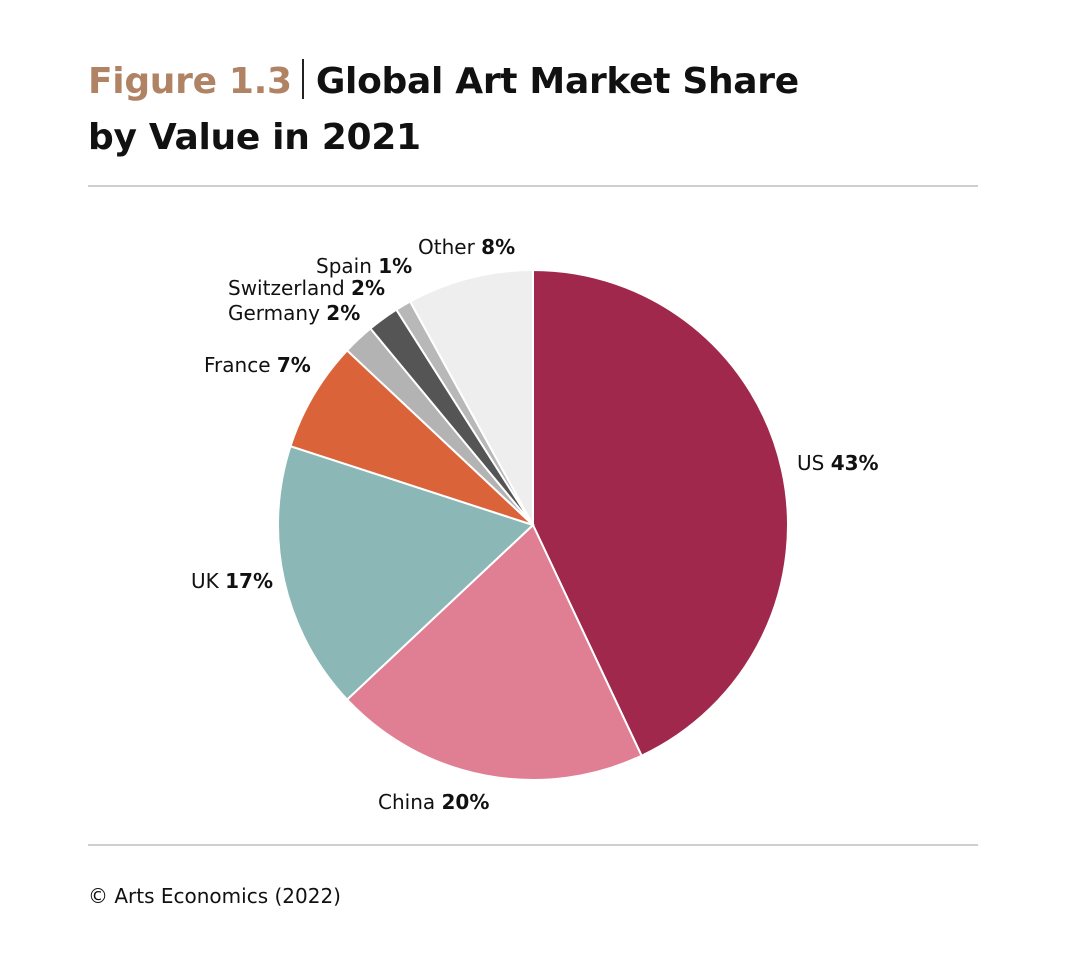 This screenshot has height=971, width=1080. I want to click on pie-label-value: 7%, so click(294, 365).